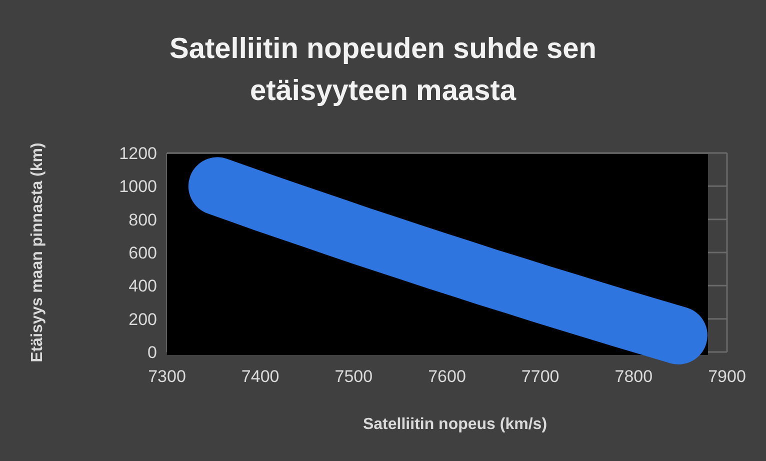 The width and height of the screenshot is (766, 461). What do you see at coordinates (383, 70) in the screenshot?
I see `chart-title: Satelliitin nopeuden suhde sen etäisyyteen maasta` at bounding box center [383, 70].